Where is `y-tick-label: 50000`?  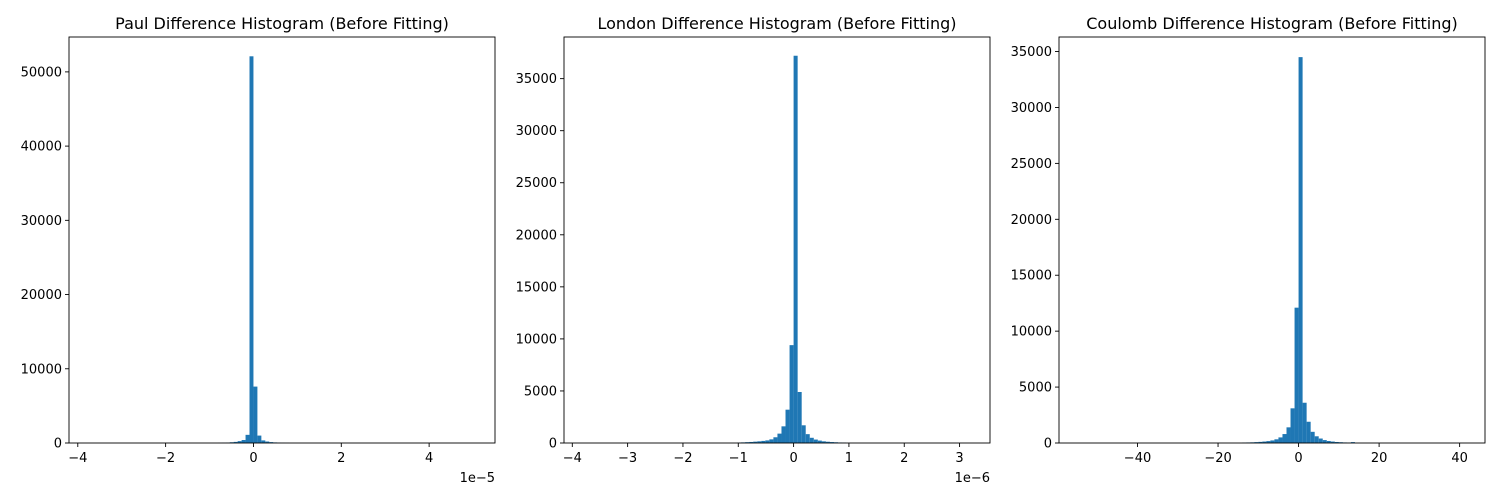
y-tick-label: 50000 is located at coordinates (41, 72).